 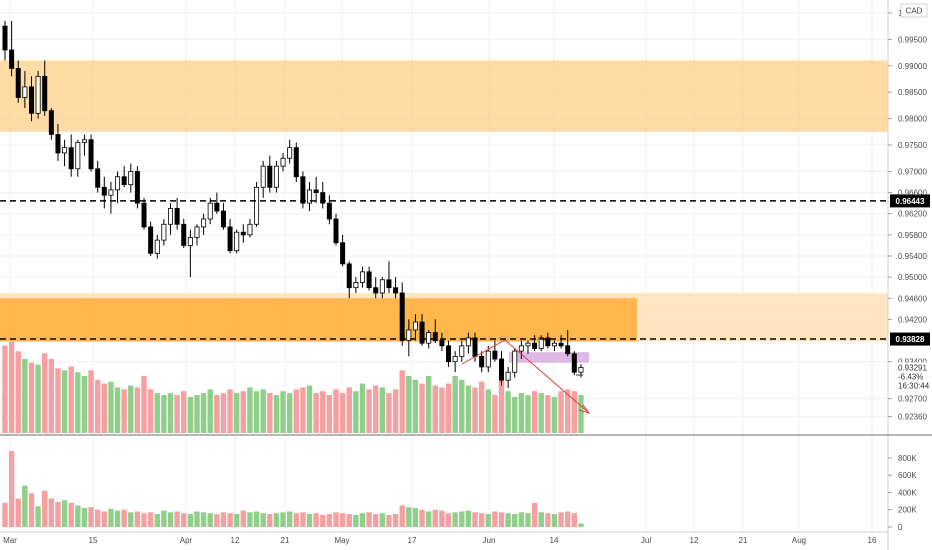 What do you see at coordinates (912, 277) in the screenshot?
I see `price-tick-label: 0.95000` at bounding box center [912, 277].